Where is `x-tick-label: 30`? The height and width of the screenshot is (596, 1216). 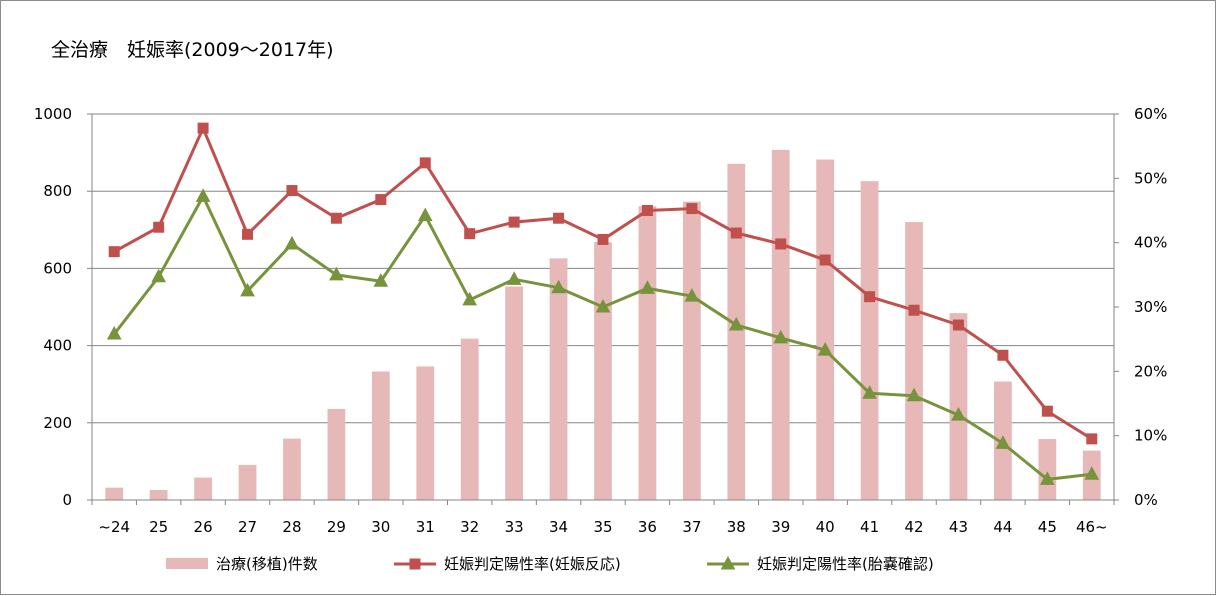 x-tick-label: 30 is located at coordinates (380, 527).